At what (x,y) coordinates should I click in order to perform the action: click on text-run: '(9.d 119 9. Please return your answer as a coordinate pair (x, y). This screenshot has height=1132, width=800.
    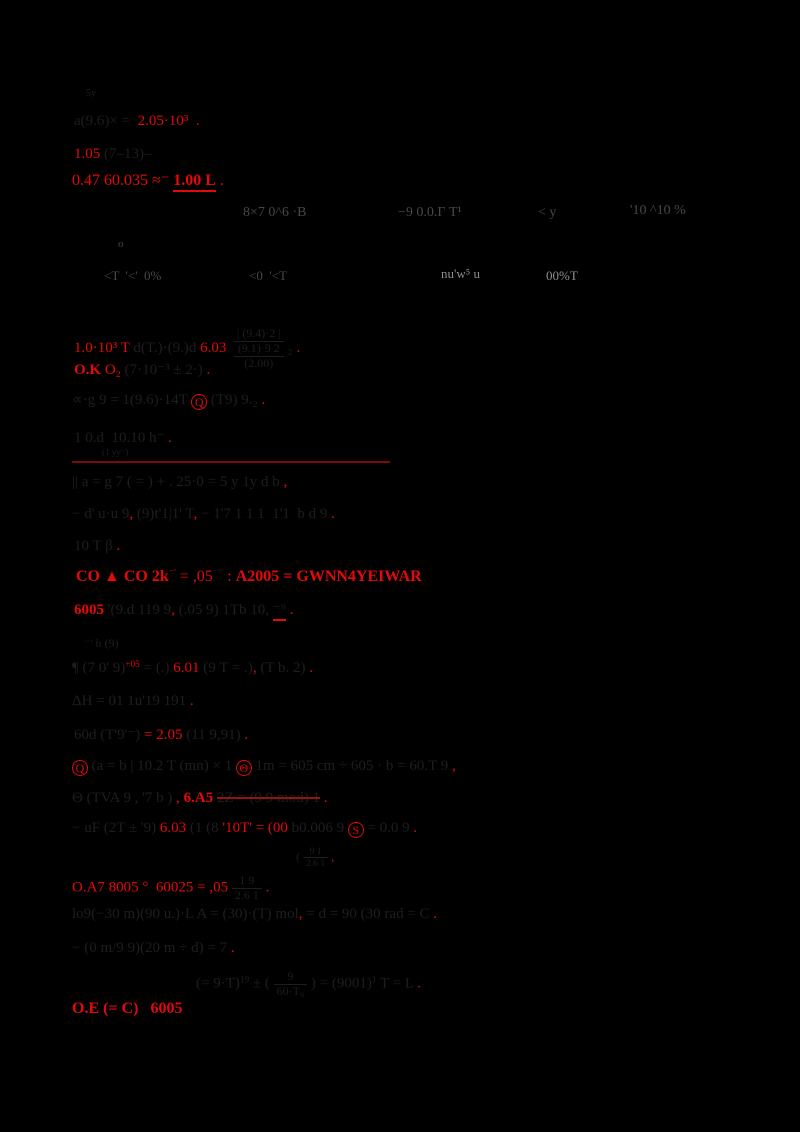
    Looking at the image, I should click on (138, 610).